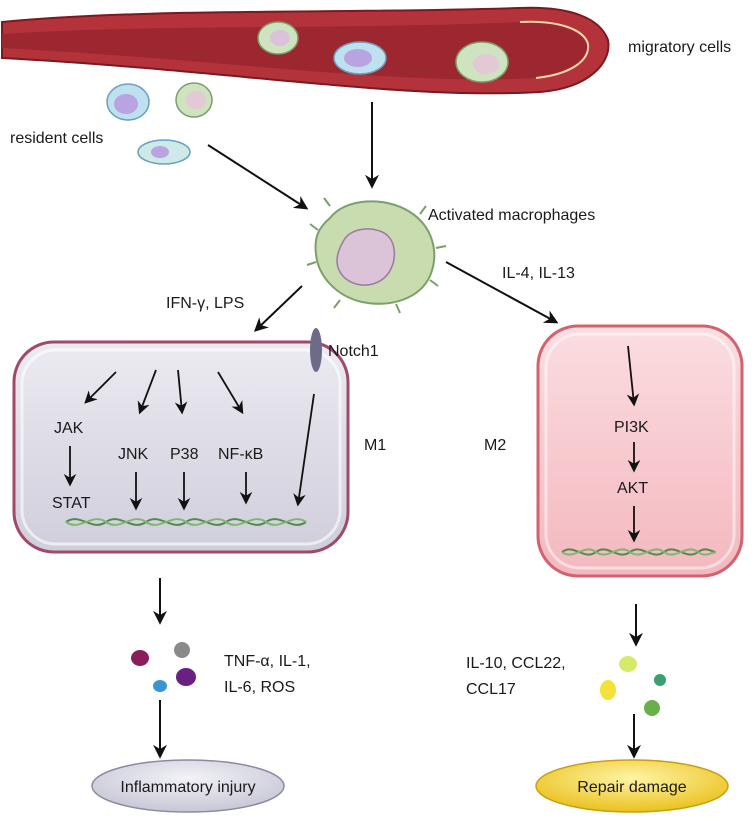  Describe the element at coordinates (100, 387) in the screenshot. I see `arrow-to-jak` at that location.